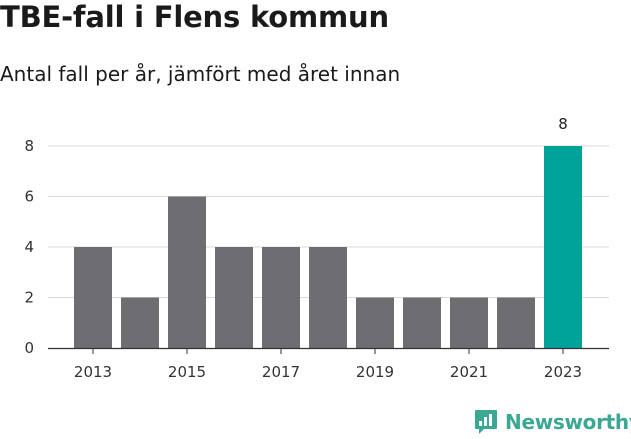  What do you see at coordinates (469, 322) in the screenshot?
I see `bar-2021` at bounding box center [469, 322].